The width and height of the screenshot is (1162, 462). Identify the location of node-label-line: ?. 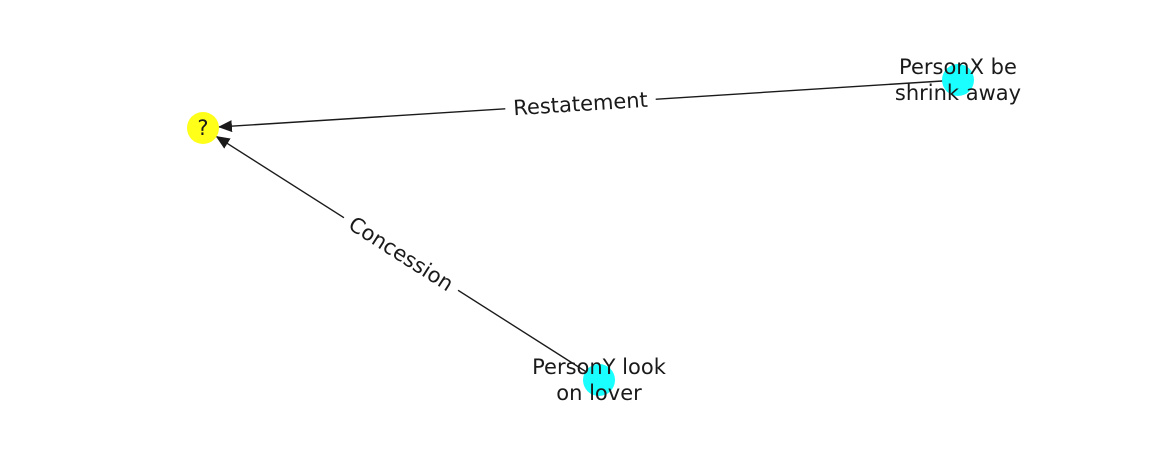
(202, 128).